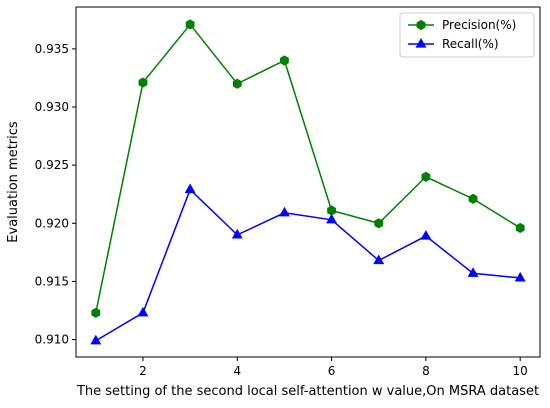 This screenshot has width=550, height=408. Describe the element at coordinates (52, 49) in the screenshot. I see `y-tick-label: 0.935` at that location.